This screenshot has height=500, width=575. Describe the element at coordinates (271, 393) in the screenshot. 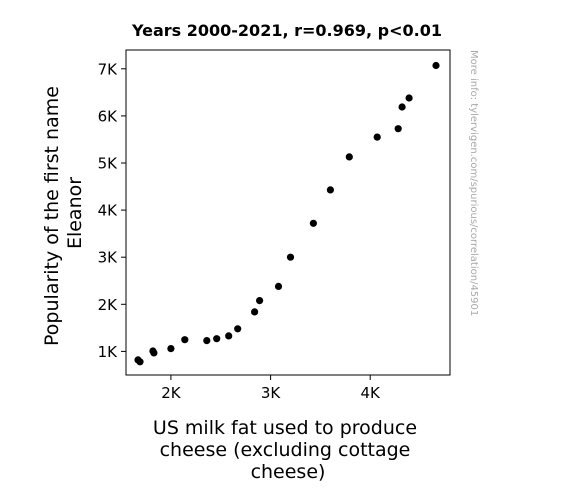

I see `x-tick-label: 3K` at that location.